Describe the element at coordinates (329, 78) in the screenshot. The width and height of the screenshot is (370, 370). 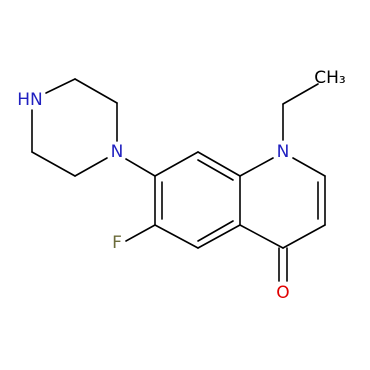
I see `atom-label: CH₃` at that location.